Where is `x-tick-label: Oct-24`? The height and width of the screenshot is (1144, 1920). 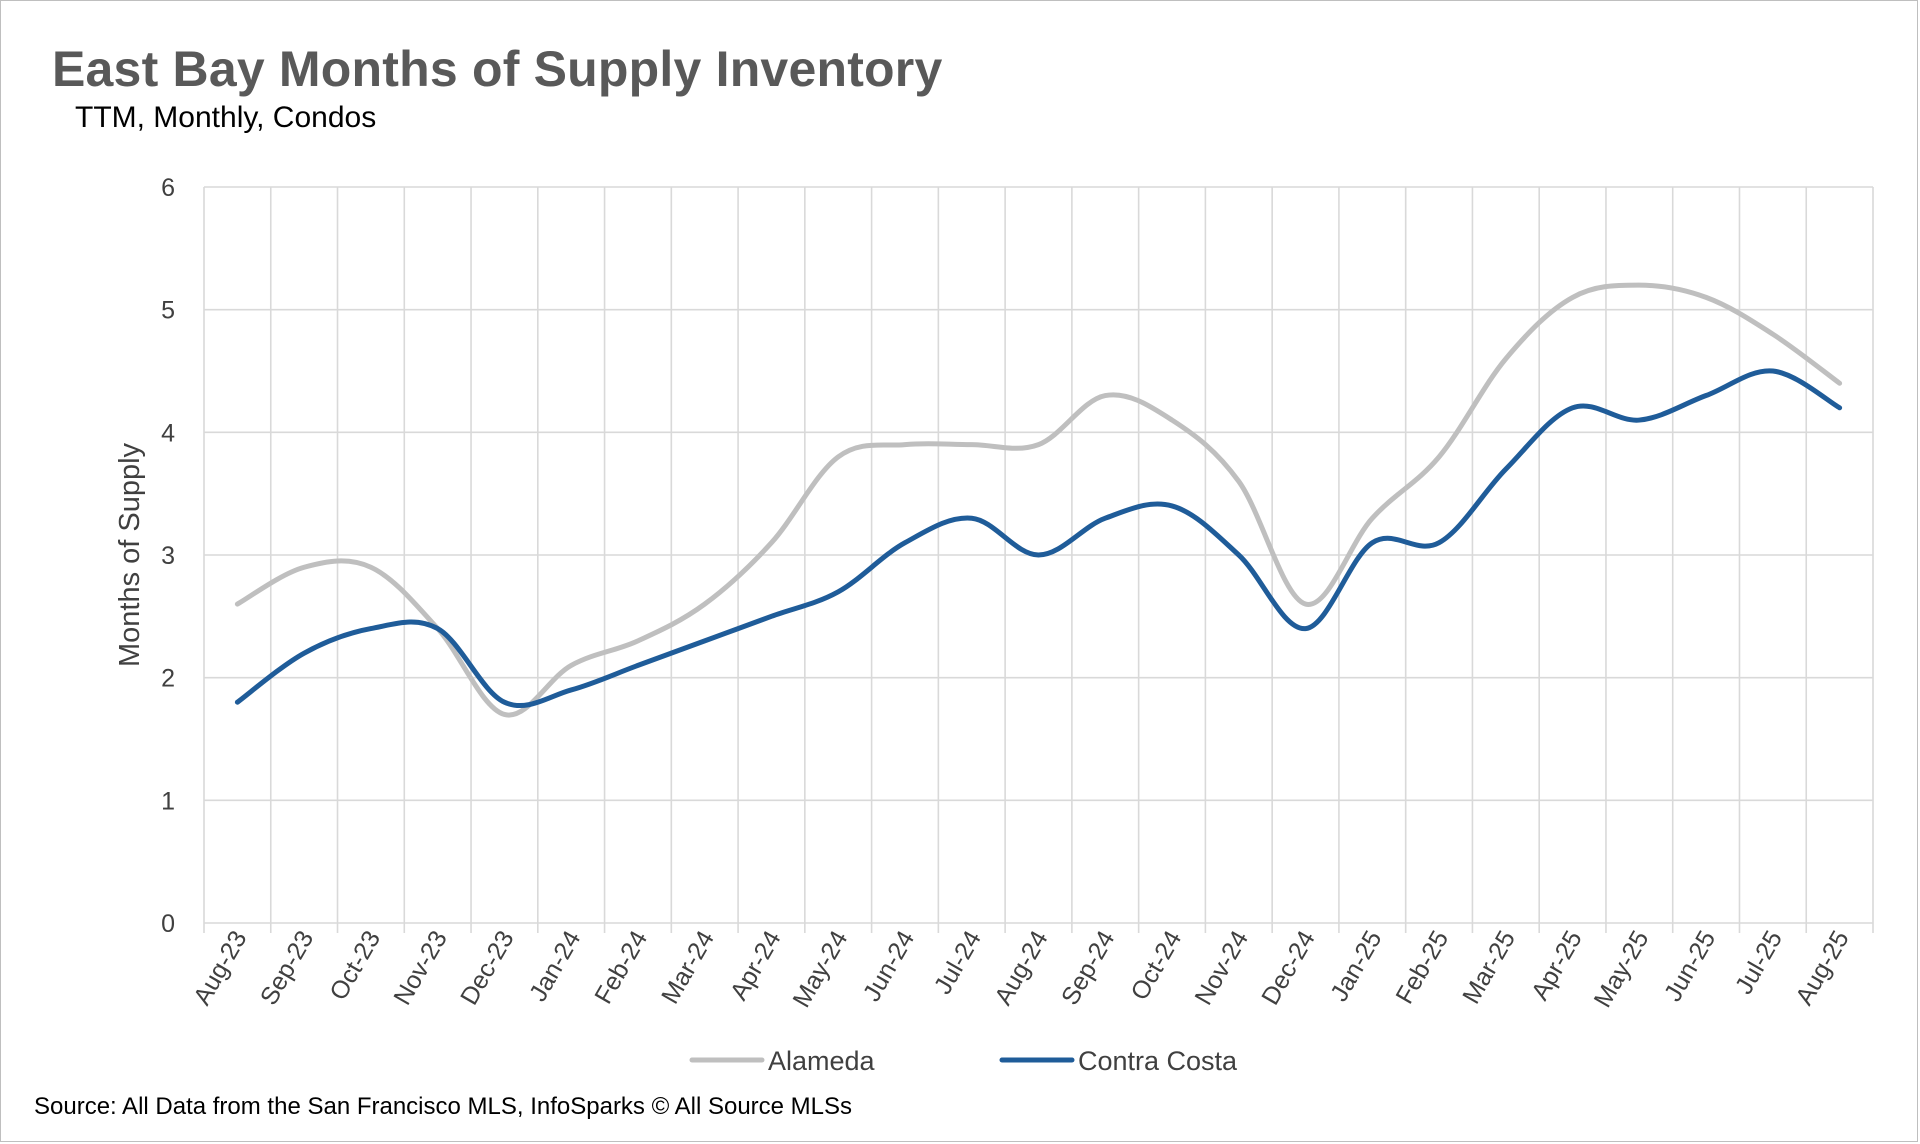 x-tick-label: Oct-24 is located at coordinates (1156, 965).